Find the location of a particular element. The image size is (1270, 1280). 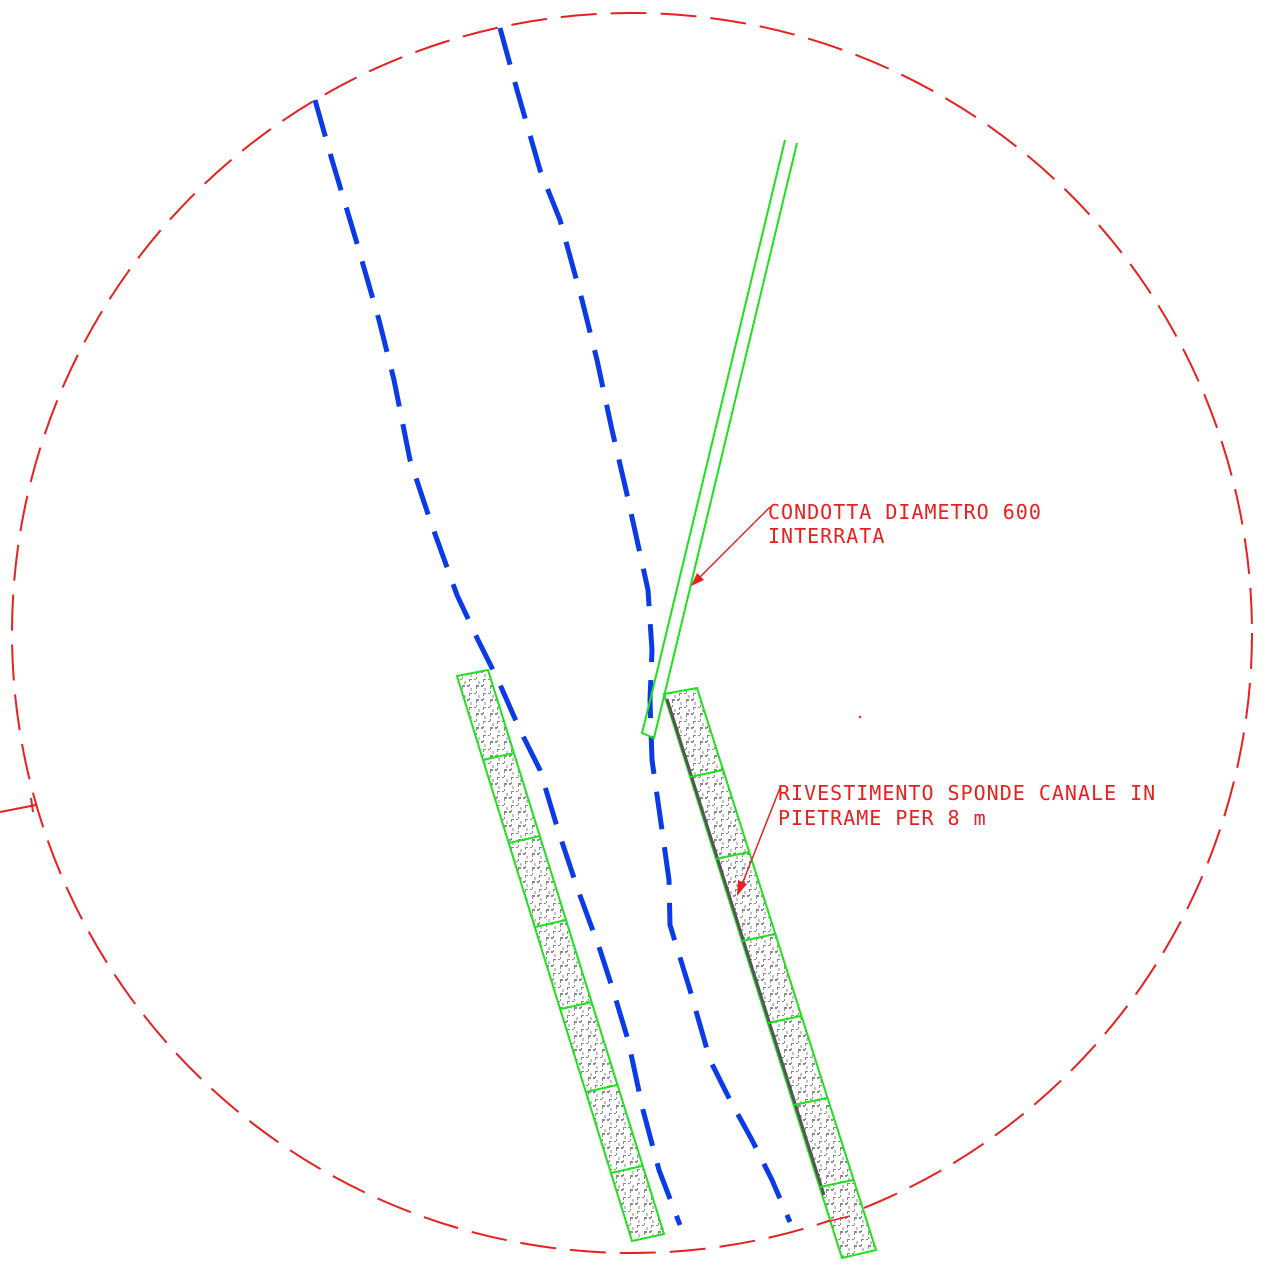

boundary-tick-mark is located at coordinates (18, 808).